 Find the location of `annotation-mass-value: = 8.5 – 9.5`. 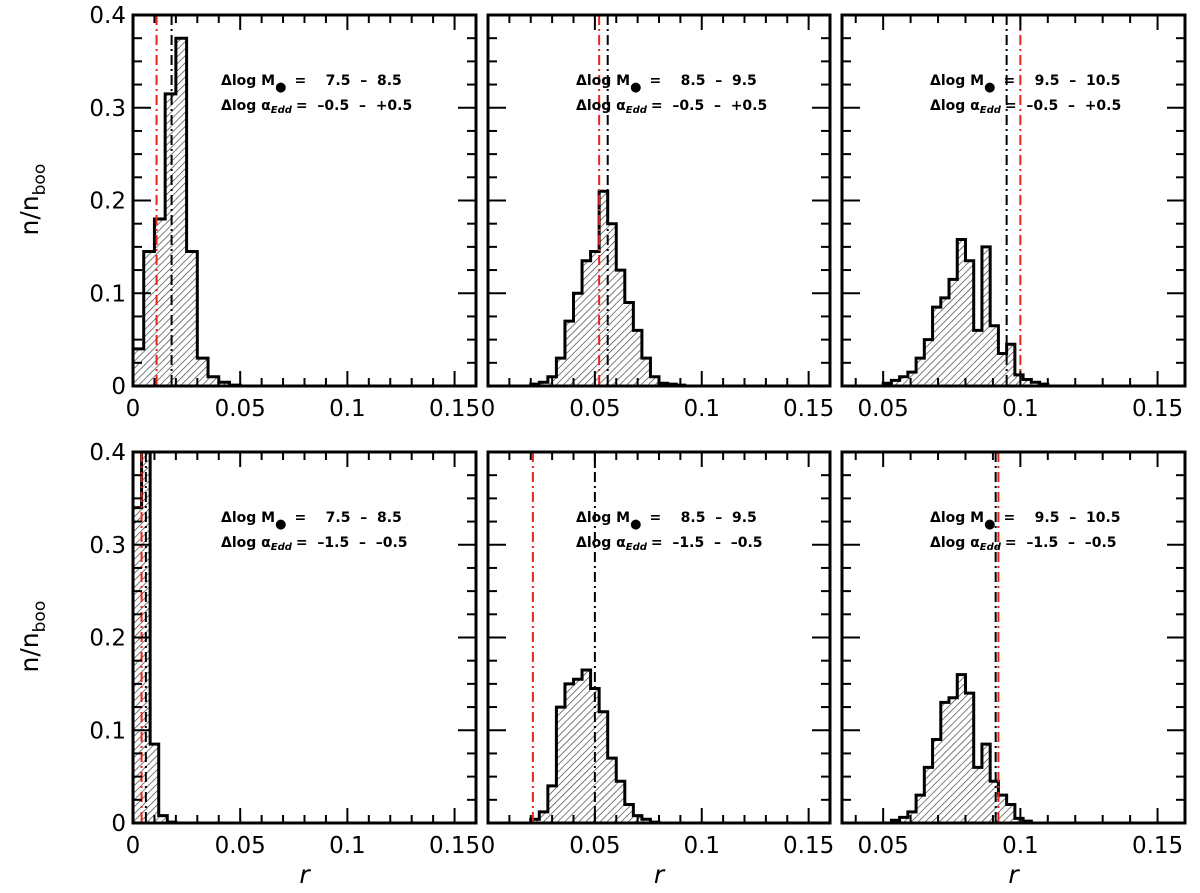

annotation-mass-value: = 8.5 – 9.5 is located at coordinates (702, 518).